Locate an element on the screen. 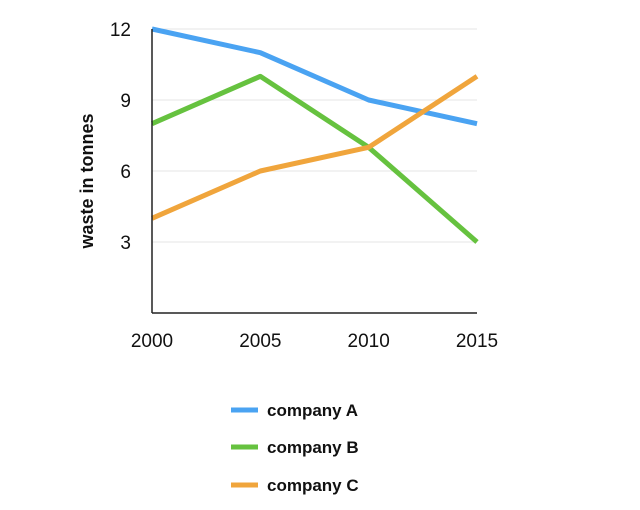 The width and height of the screenshot is (640, 510). legend-label: company A is located at coordinates (312, 410).